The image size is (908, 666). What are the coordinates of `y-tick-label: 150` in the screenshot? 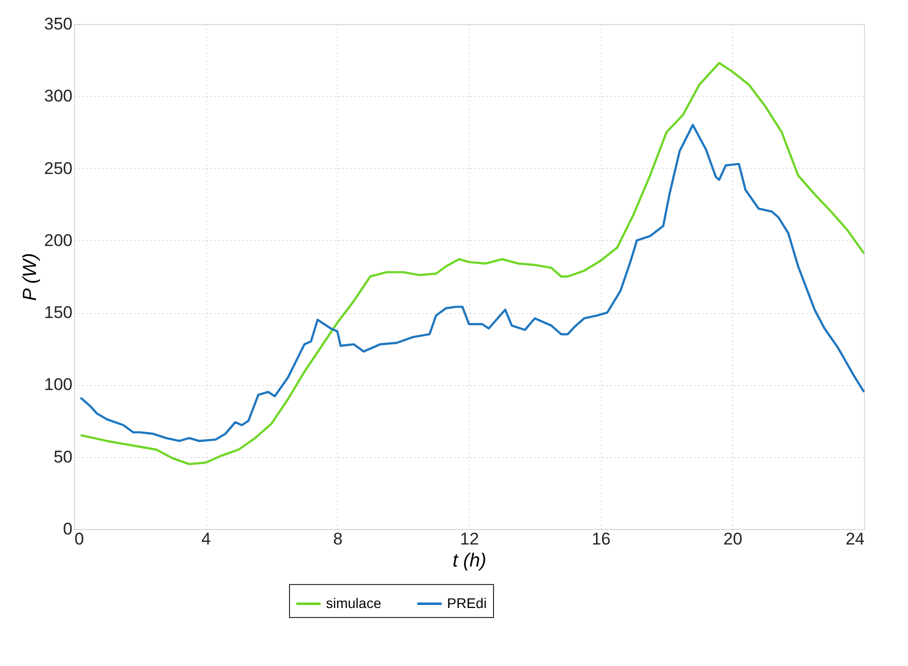 It's located at (58, 312).